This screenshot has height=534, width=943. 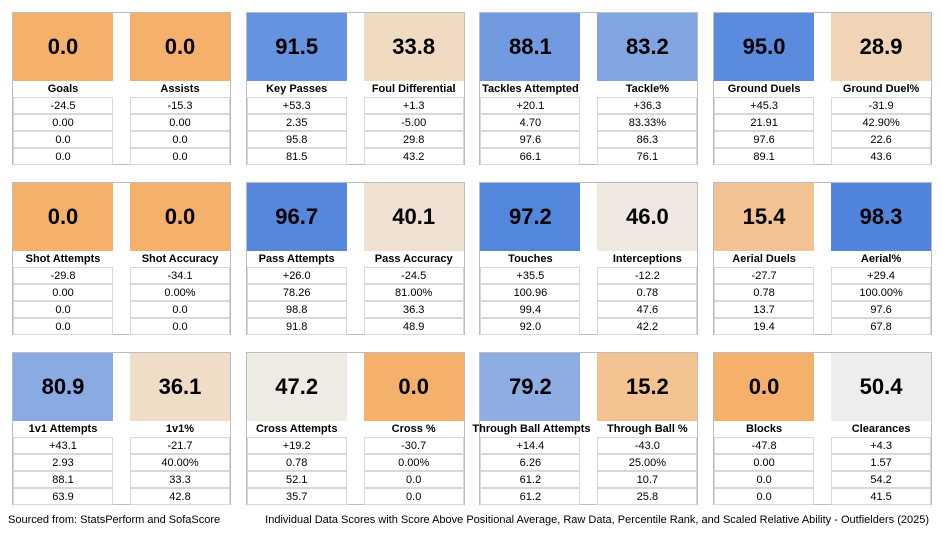 I want to click on value-cell: 78.26, so click(x=296, y=292).